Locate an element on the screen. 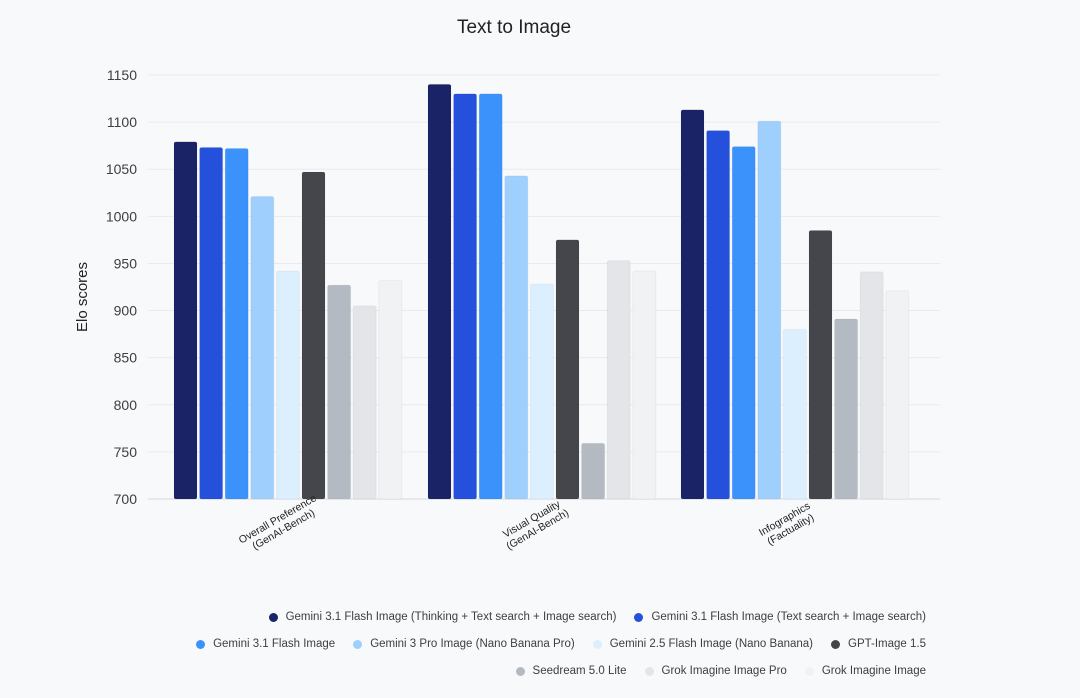 Image resolution: width=1080 pixels, height=698 pixels. x-tick-label: Infographics(Factuality) is located at coordinates (788, 524).